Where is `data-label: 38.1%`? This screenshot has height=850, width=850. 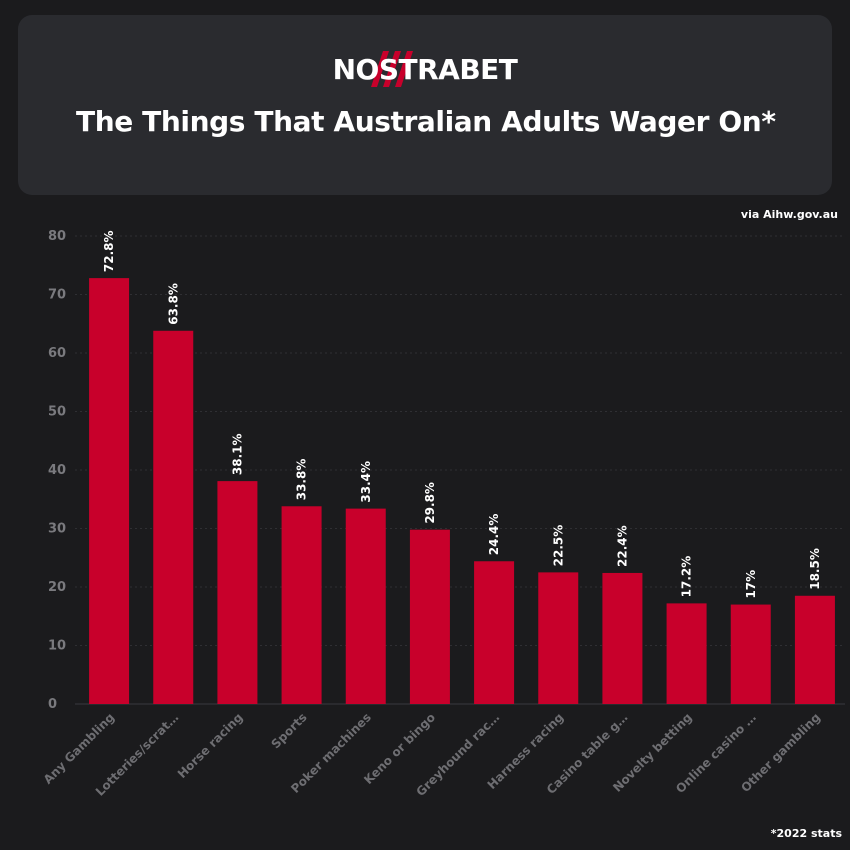 data-label: 38.1% is located at coordinates (237, 454).